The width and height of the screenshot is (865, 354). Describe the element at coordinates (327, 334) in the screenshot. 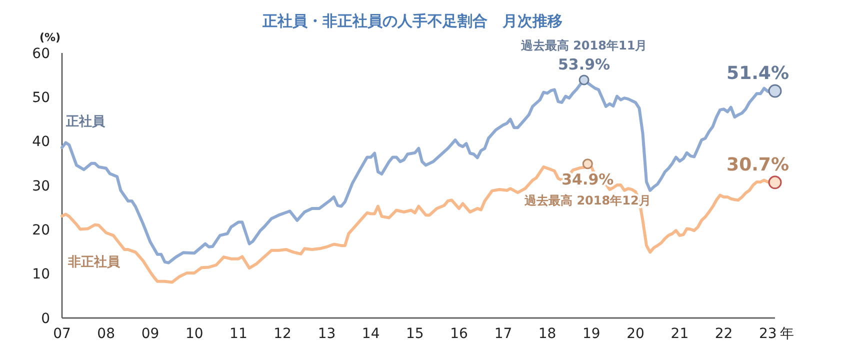

I see `x-tick-label: 13` at that location.